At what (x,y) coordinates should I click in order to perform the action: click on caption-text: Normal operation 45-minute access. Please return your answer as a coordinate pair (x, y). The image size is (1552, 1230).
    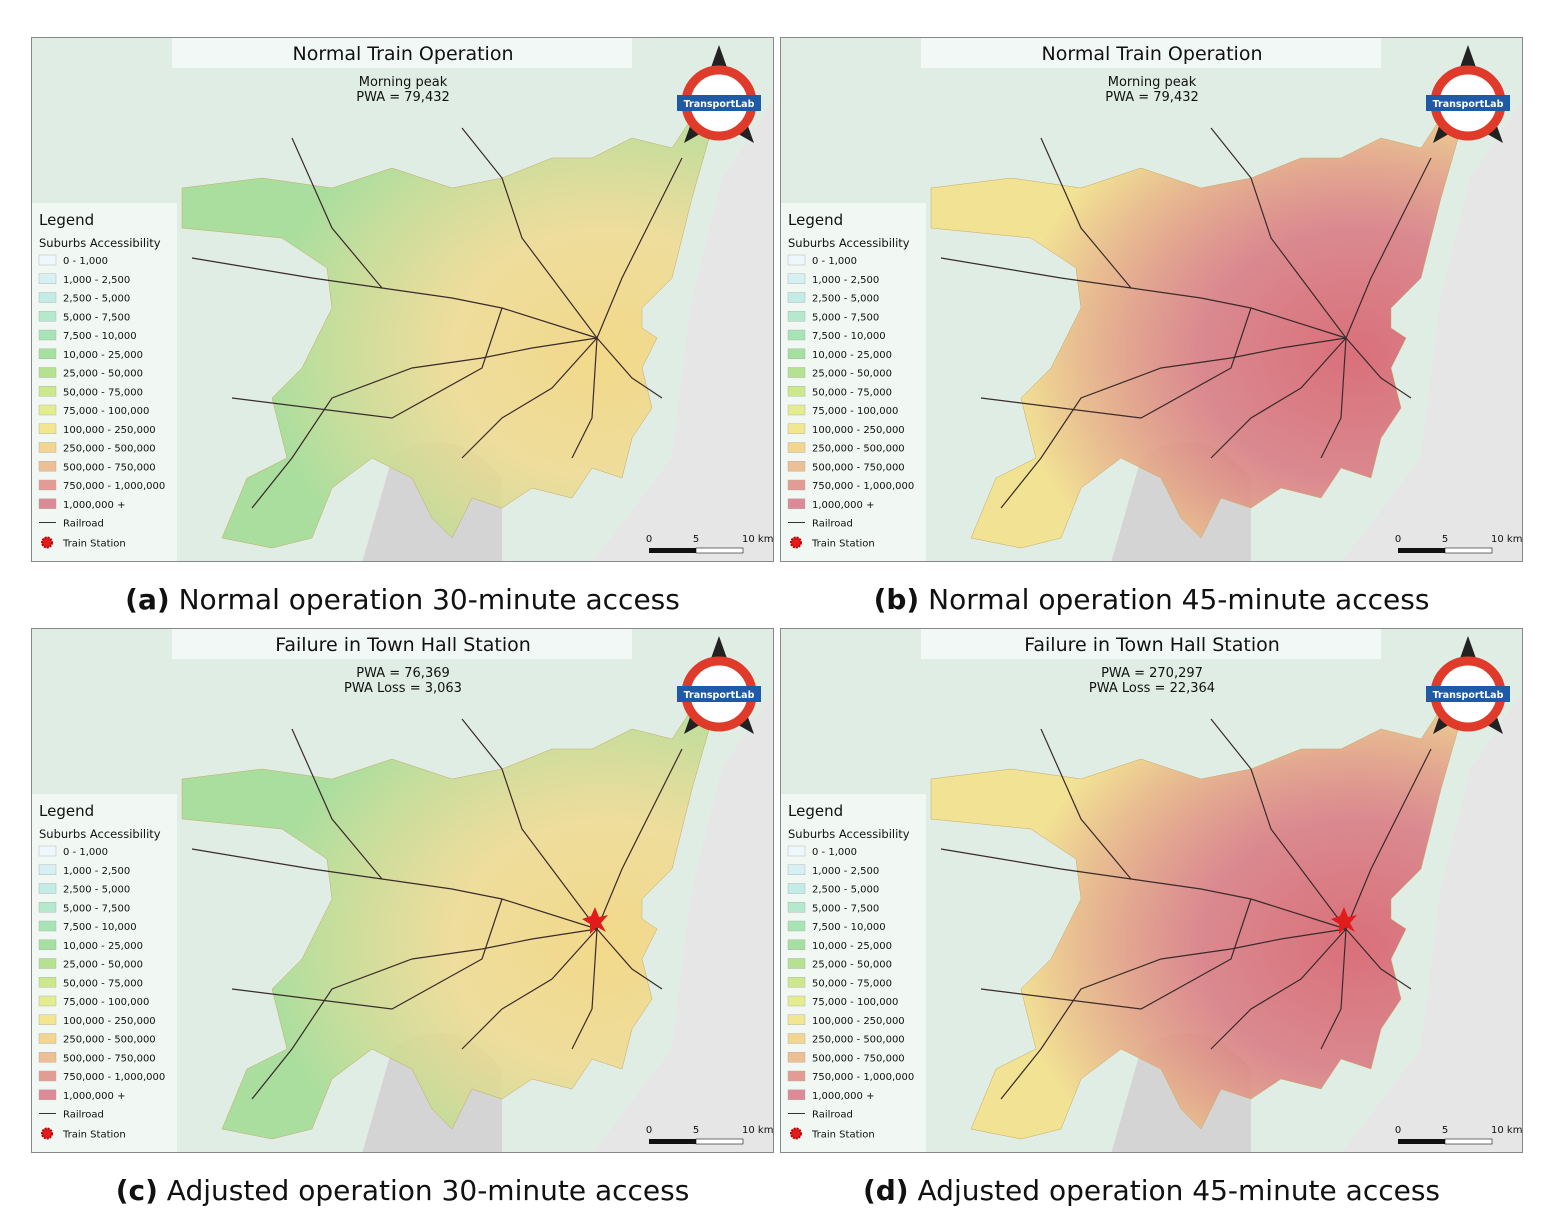
    Looking at the image, I should click on (1179, 599).